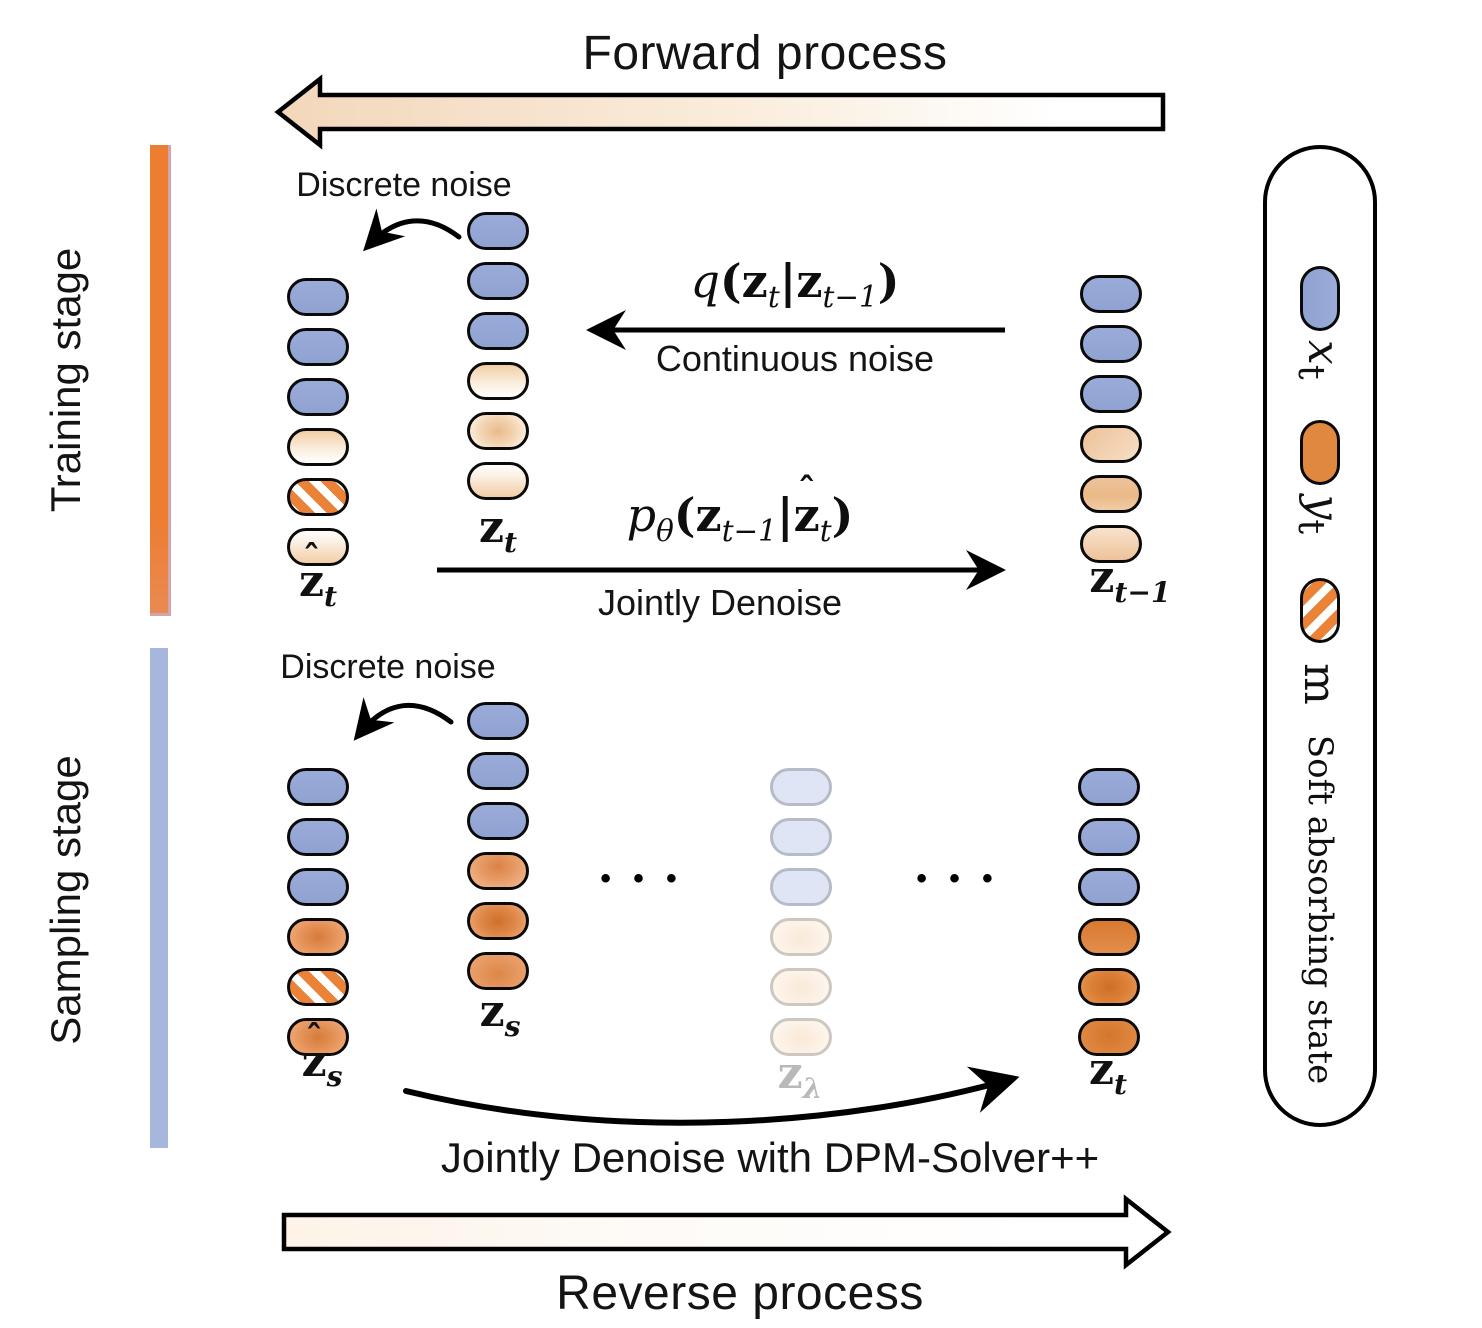 This screenshot has height=1328, width=1482. Describe the element at coordinates (404, 185) in the screenshot. I see `discrete-noise-label-training: Discrete noise` at that location.